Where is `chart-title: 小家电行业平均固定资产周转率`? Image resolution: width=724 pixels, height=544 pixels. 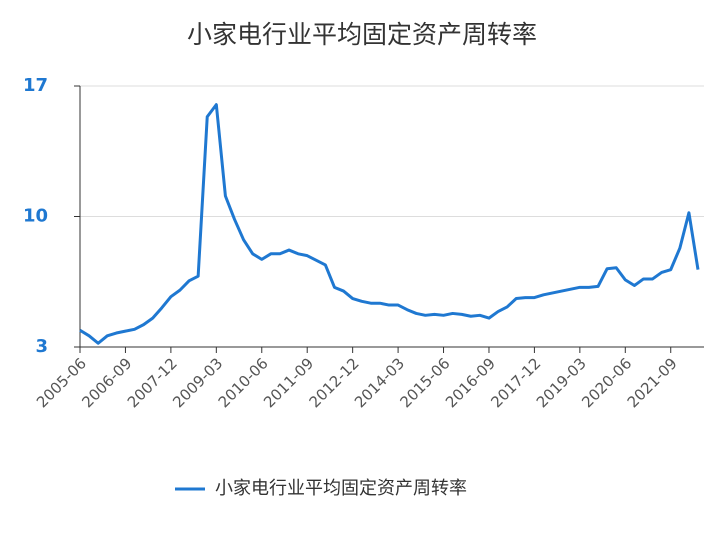
chart-title: 小家电行业平均固定资产周转率 is located at coordinates (362, 34).